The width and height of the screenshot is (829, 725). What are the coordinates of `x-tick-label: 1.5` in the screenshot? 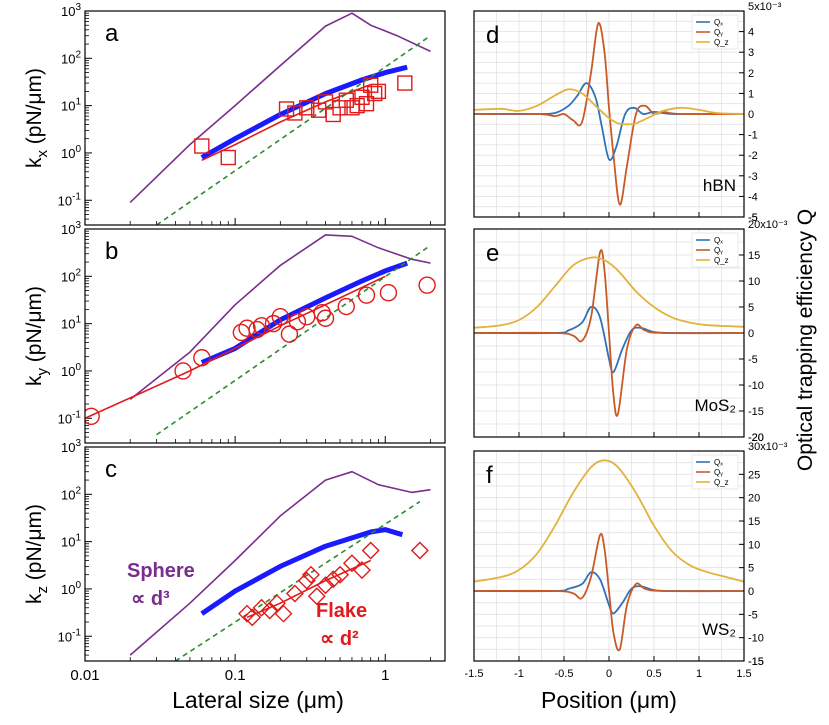 It's located at (743, 674).